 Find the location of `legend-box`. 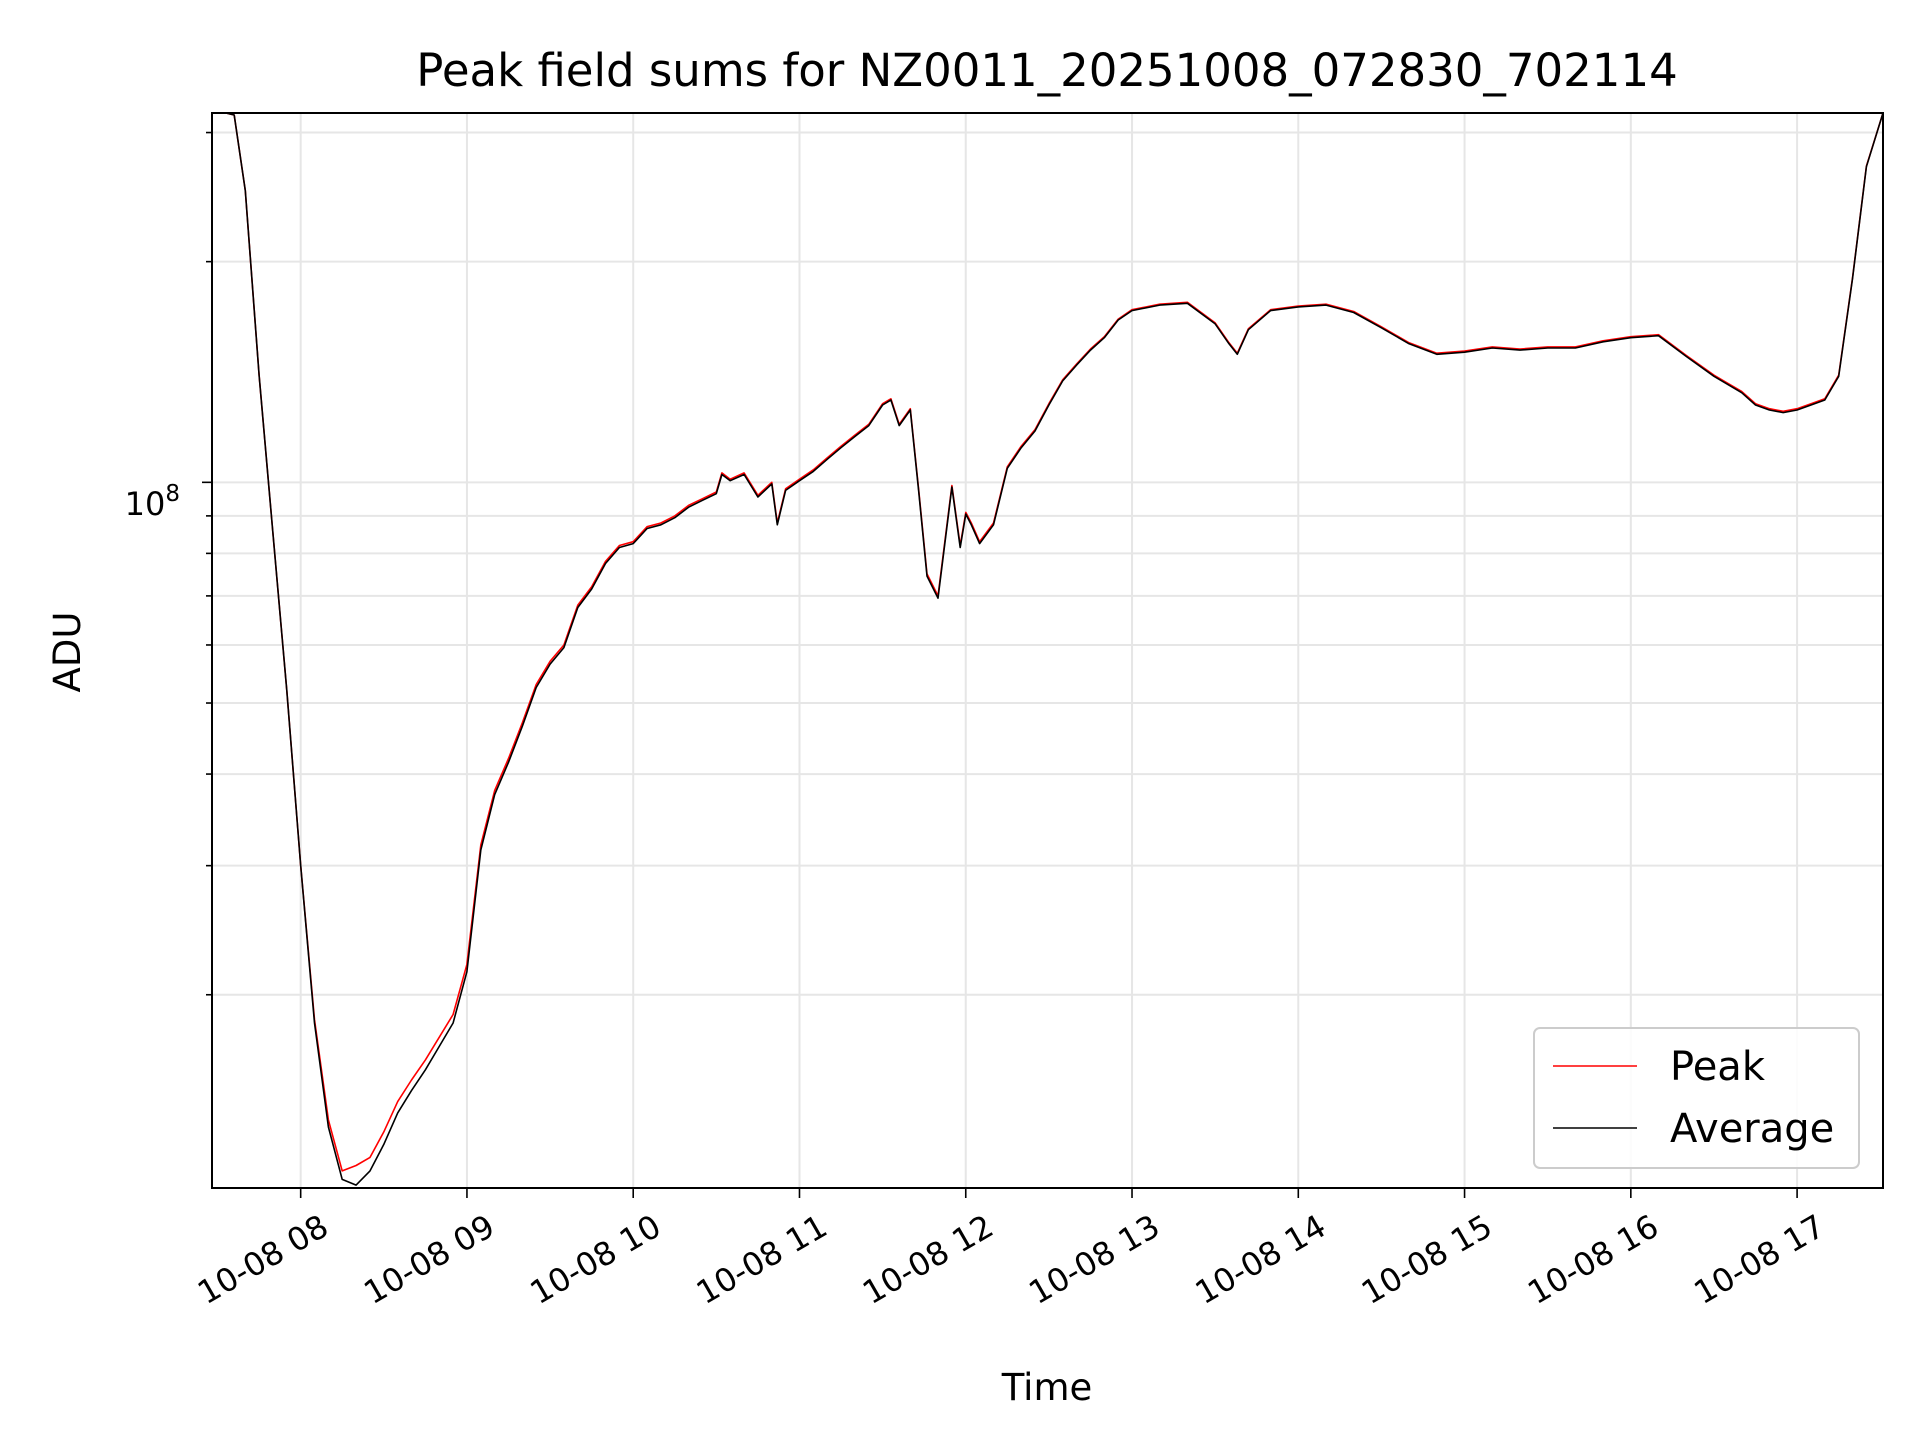

legend-box is located at coordinates (1696, 1098).